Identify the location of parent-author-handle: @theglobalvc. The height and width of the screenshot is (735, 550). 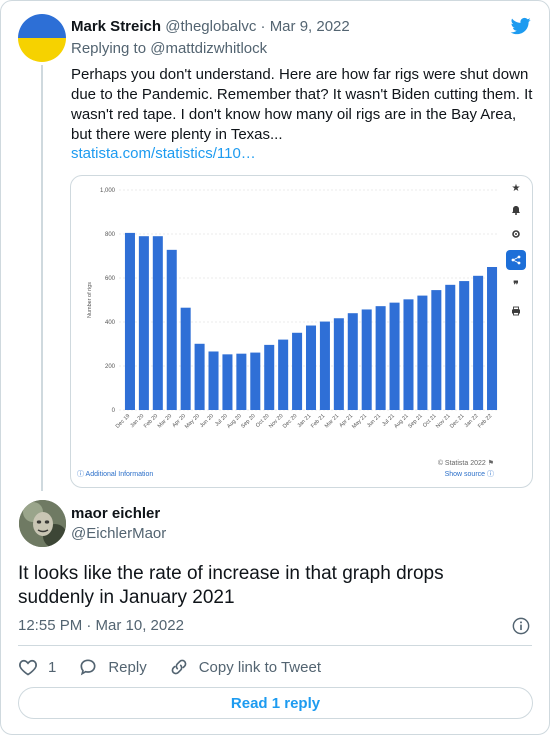
(211, 26).